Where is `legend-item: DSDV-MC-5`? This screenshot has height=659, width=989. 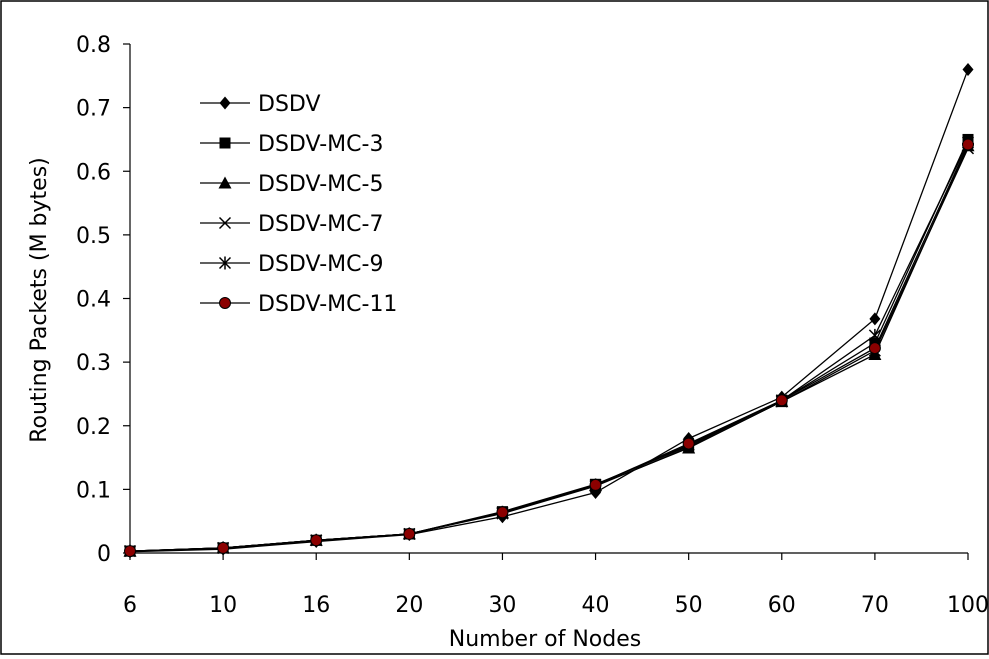
legend-item: DSDV-MC-5 is located at coordinates (291, 184).